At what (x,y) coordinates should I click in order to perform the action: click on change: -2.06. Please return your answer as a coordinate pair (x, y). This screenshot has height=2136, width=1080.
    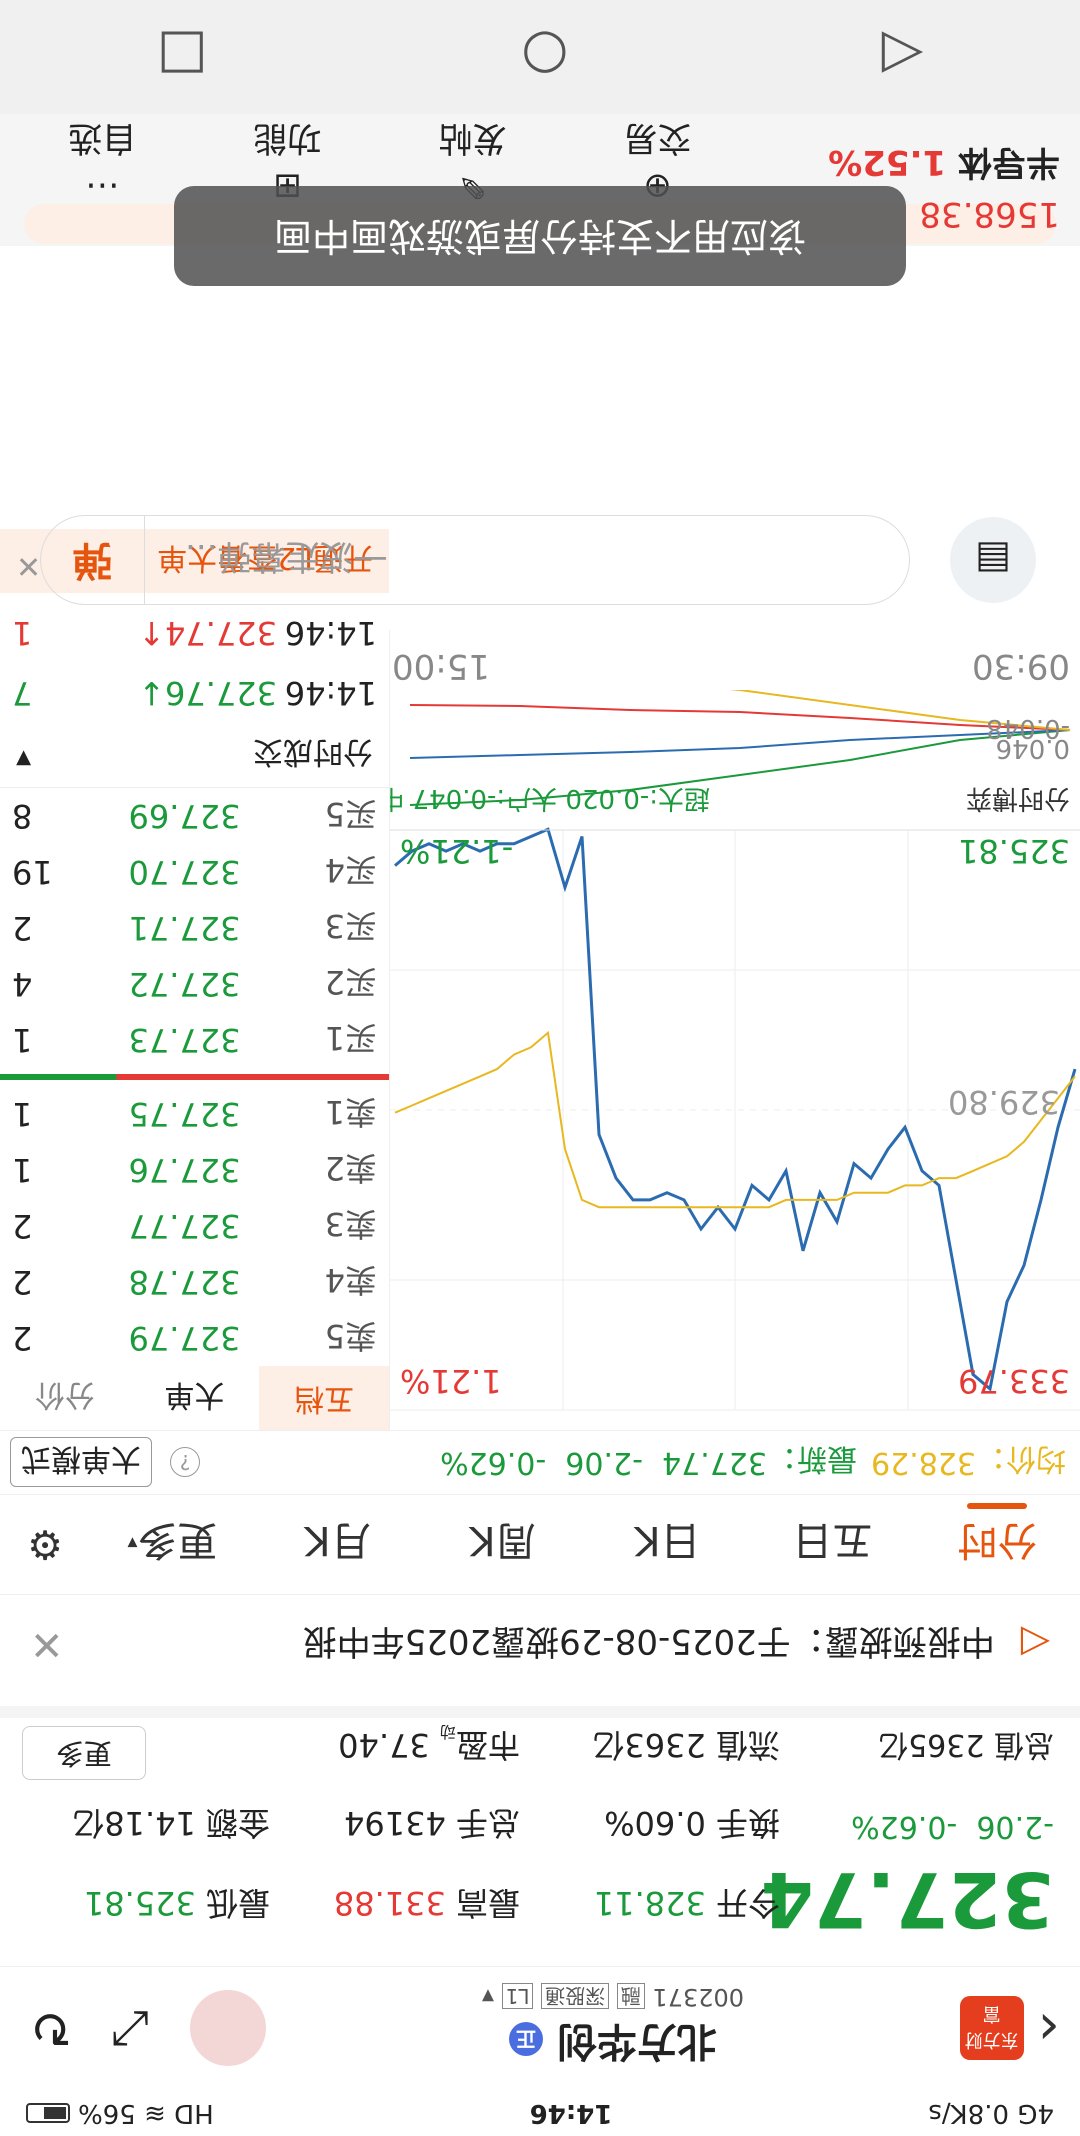
    Looking at the image, I should click on (1015, 1826).